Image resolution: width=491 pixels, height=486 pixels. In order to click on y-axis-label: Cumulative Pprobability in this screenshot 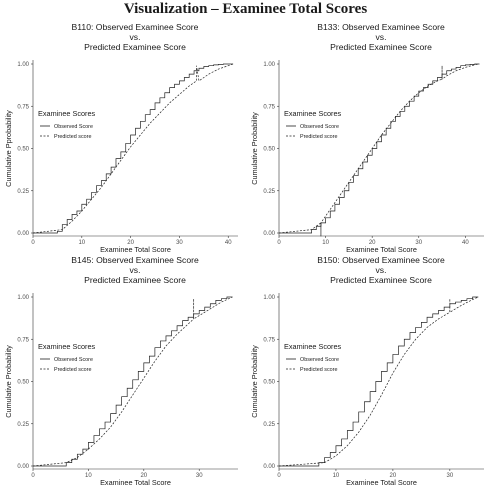, I will do `click(8, 148)`.